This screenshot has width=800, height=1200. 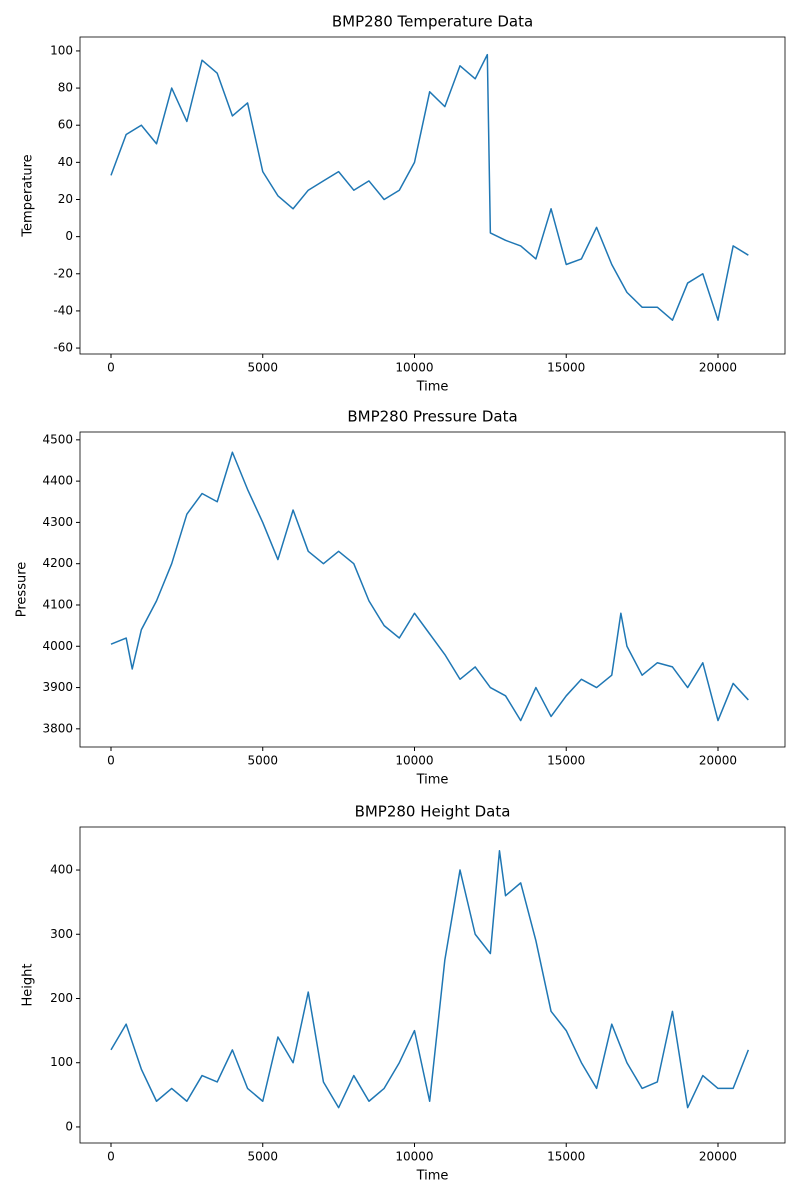 I want to click on y-axis-label: Pressure, so click(x=22, y=590).